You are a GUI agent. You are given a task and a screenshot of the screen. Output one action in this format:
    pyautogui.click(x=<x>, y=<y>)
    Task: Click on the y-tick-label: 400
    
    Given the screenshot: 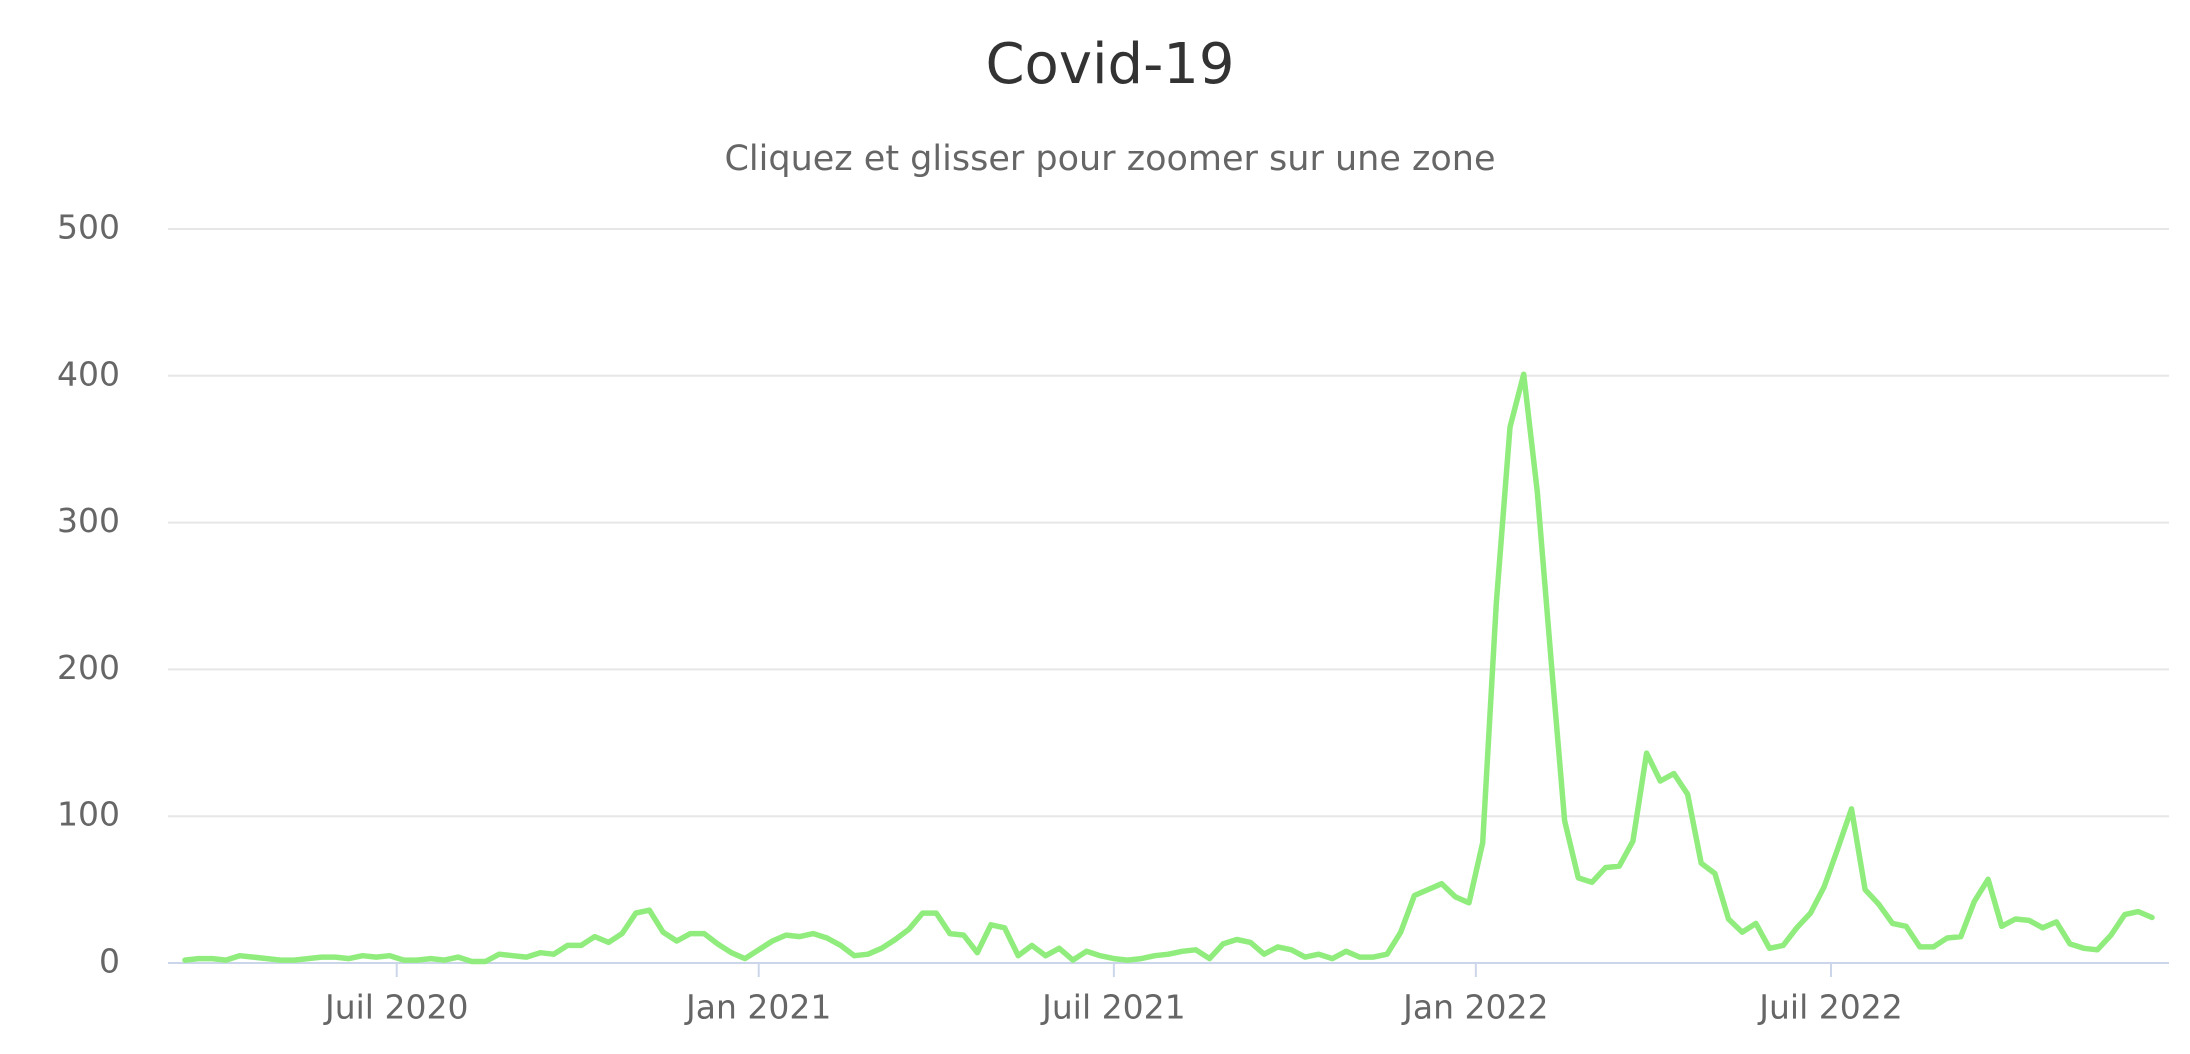 What is the action you would take?
    pyautogui.click(x=88, y=373)
    